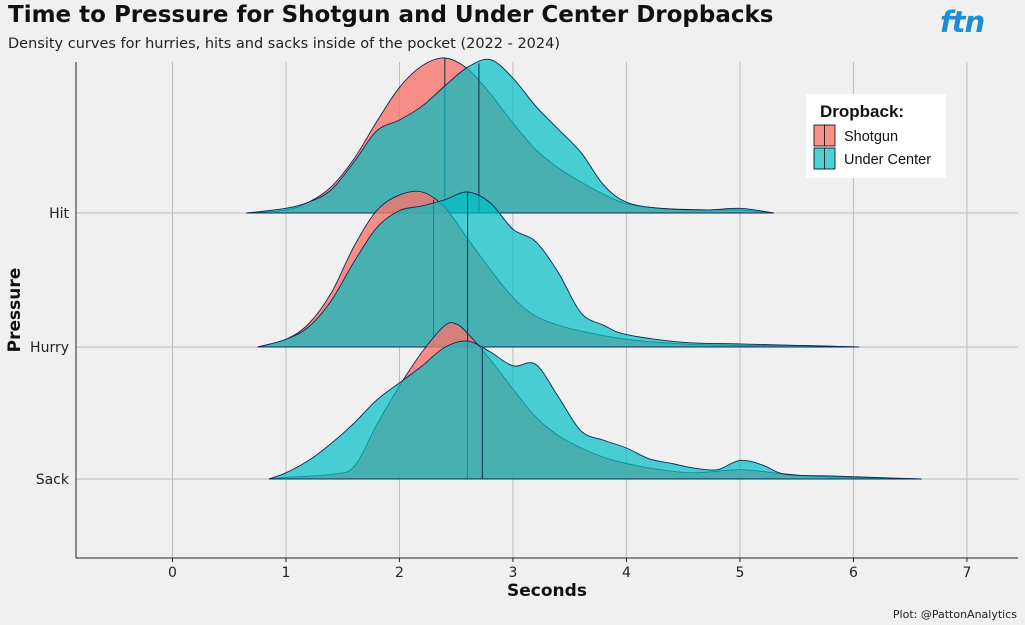 Image resolution: width=1025 pixels, height=625 pixels. I want to click on ridge-hit, so click(510, 135).